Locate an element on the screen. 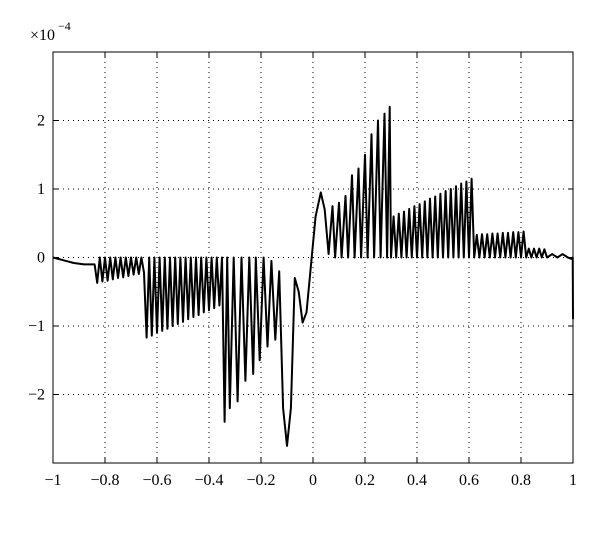  y-multiplier: ×10 is located at coordinates (42, 35).